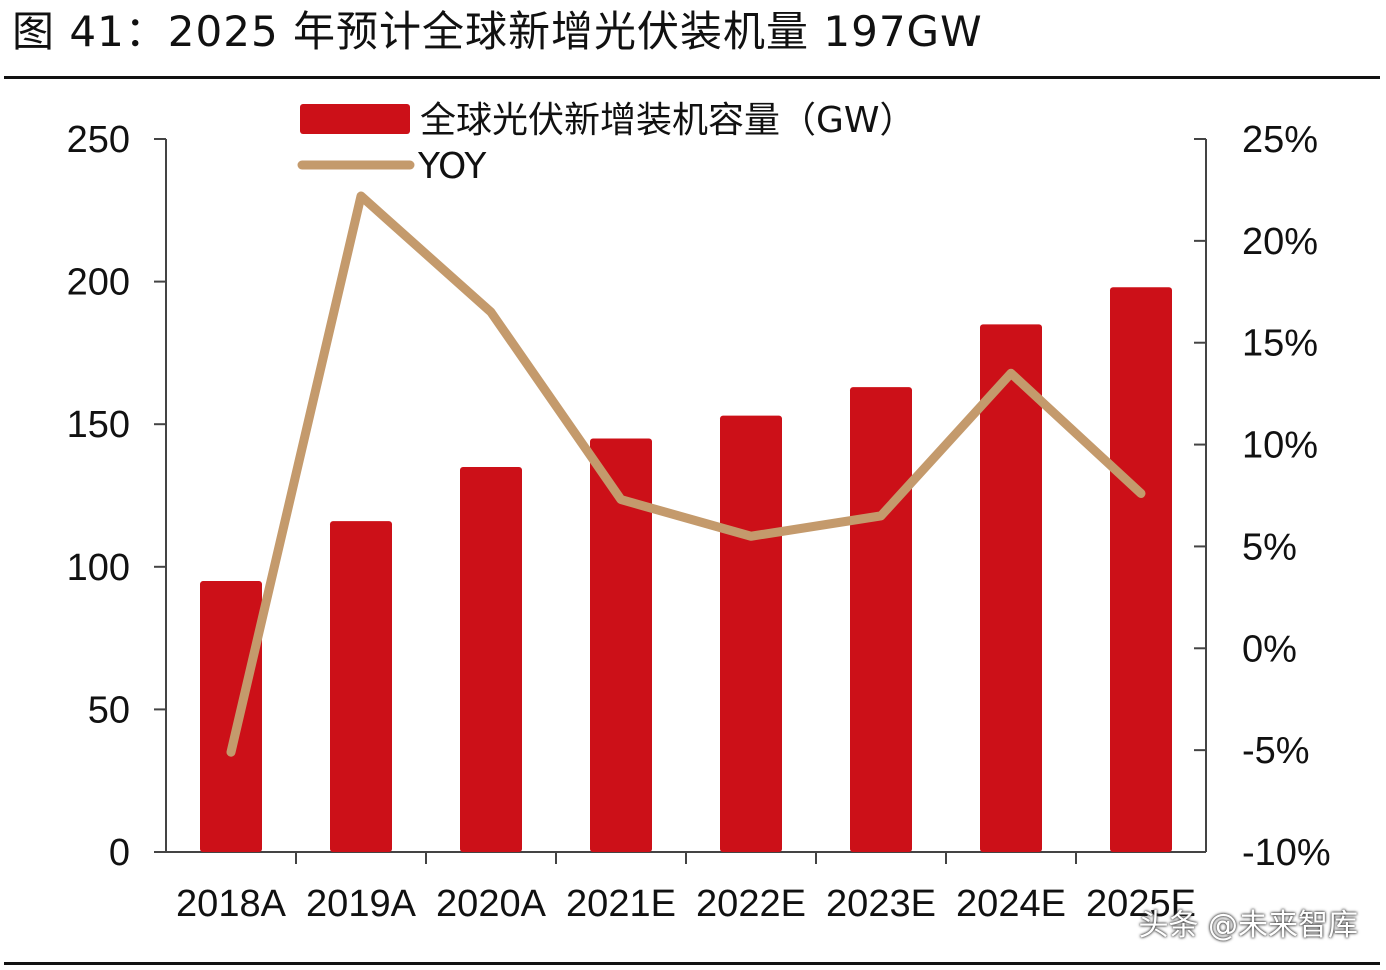 This screenshot has height=970, width=1386. Describe the element at coordinates (692, 77) in the screenshot. I see `title-rule` at that location.